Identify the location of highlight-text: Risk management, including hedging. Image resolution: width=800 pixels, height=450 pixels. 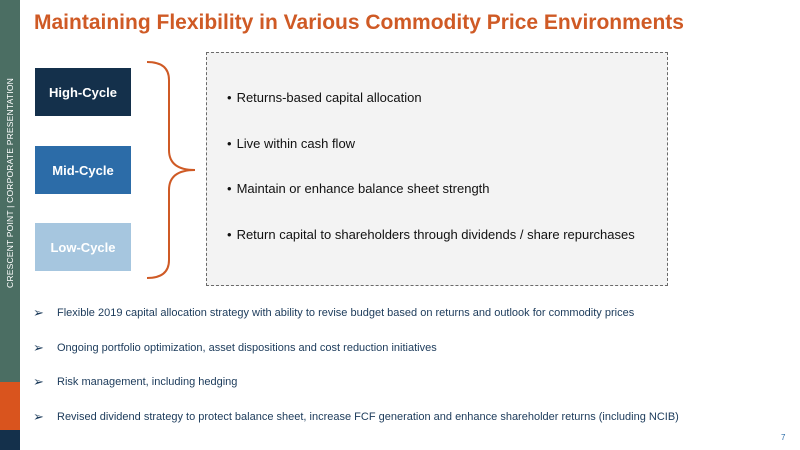
(147, 382).